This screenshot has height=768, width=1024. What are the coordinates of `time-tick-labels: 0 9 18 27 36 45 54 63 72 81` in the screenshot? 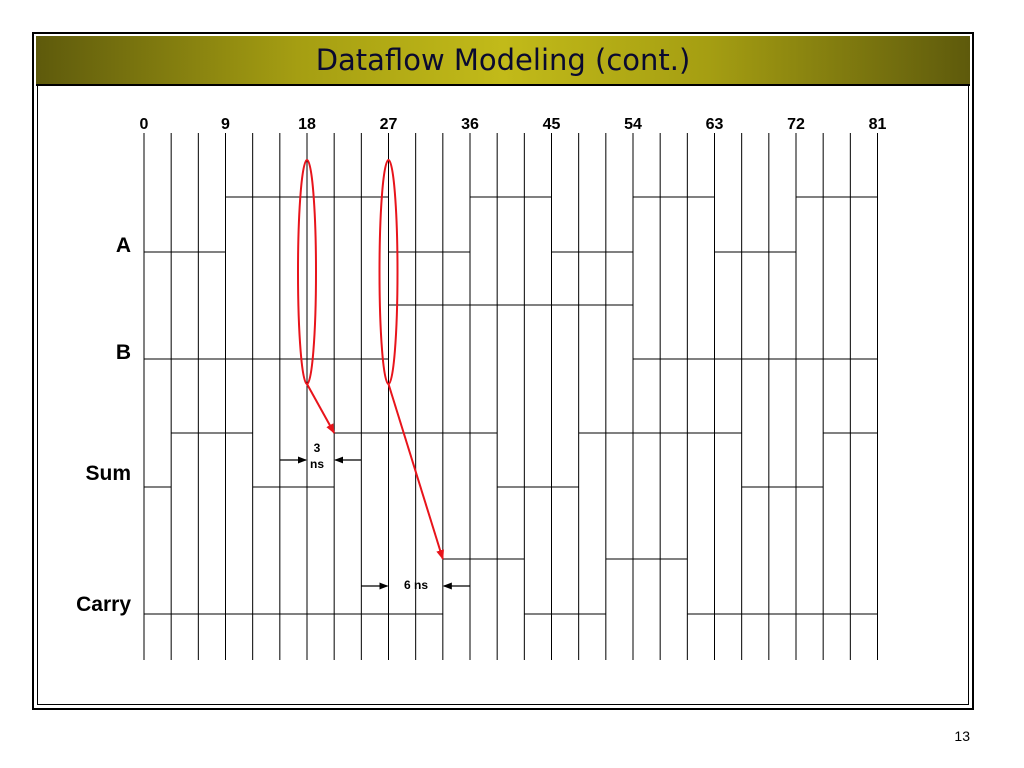 It's located at (513, 124).